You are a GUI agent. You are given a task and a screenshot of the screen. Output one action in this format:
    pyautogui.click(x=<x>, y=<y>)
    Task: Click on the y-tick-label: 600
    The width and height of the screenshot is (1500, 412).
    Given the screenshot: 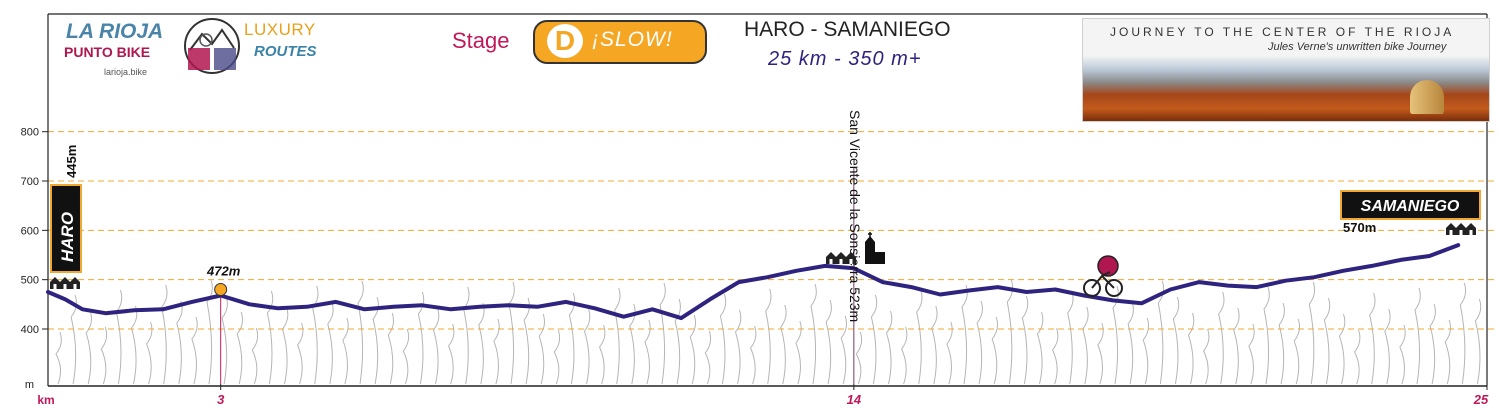 What is the action you would take?
    pyautogui.click(x=30, y=231)
    